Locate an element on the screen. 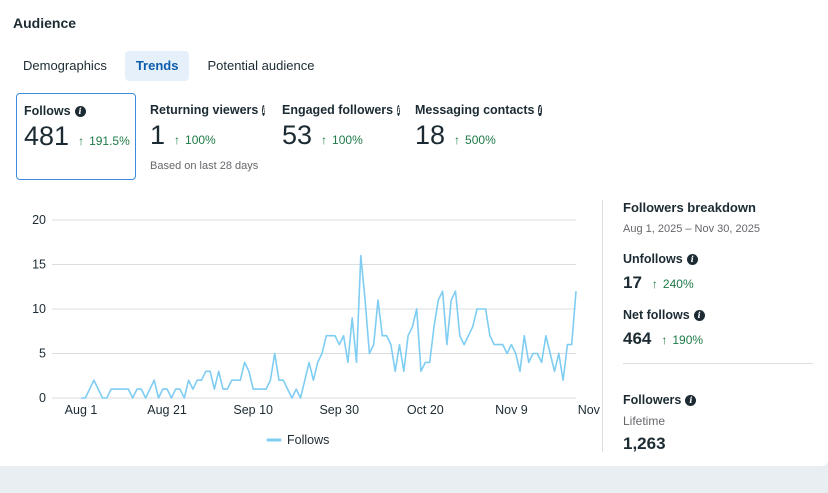  legend-label: Follows is located at coordinates (308, 440).